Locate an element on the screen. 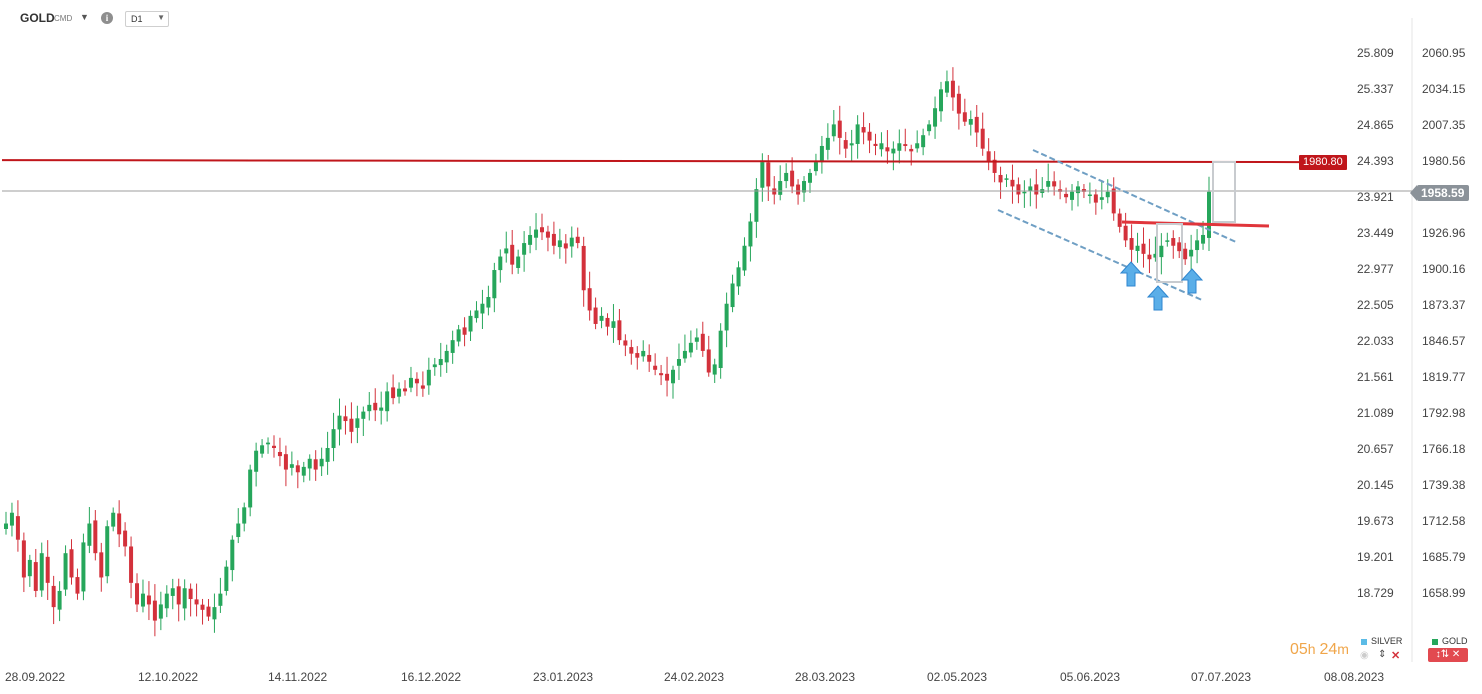 The image size is (1482, 694). eye-icon: ◉ is located at coordinates (1364, 655).